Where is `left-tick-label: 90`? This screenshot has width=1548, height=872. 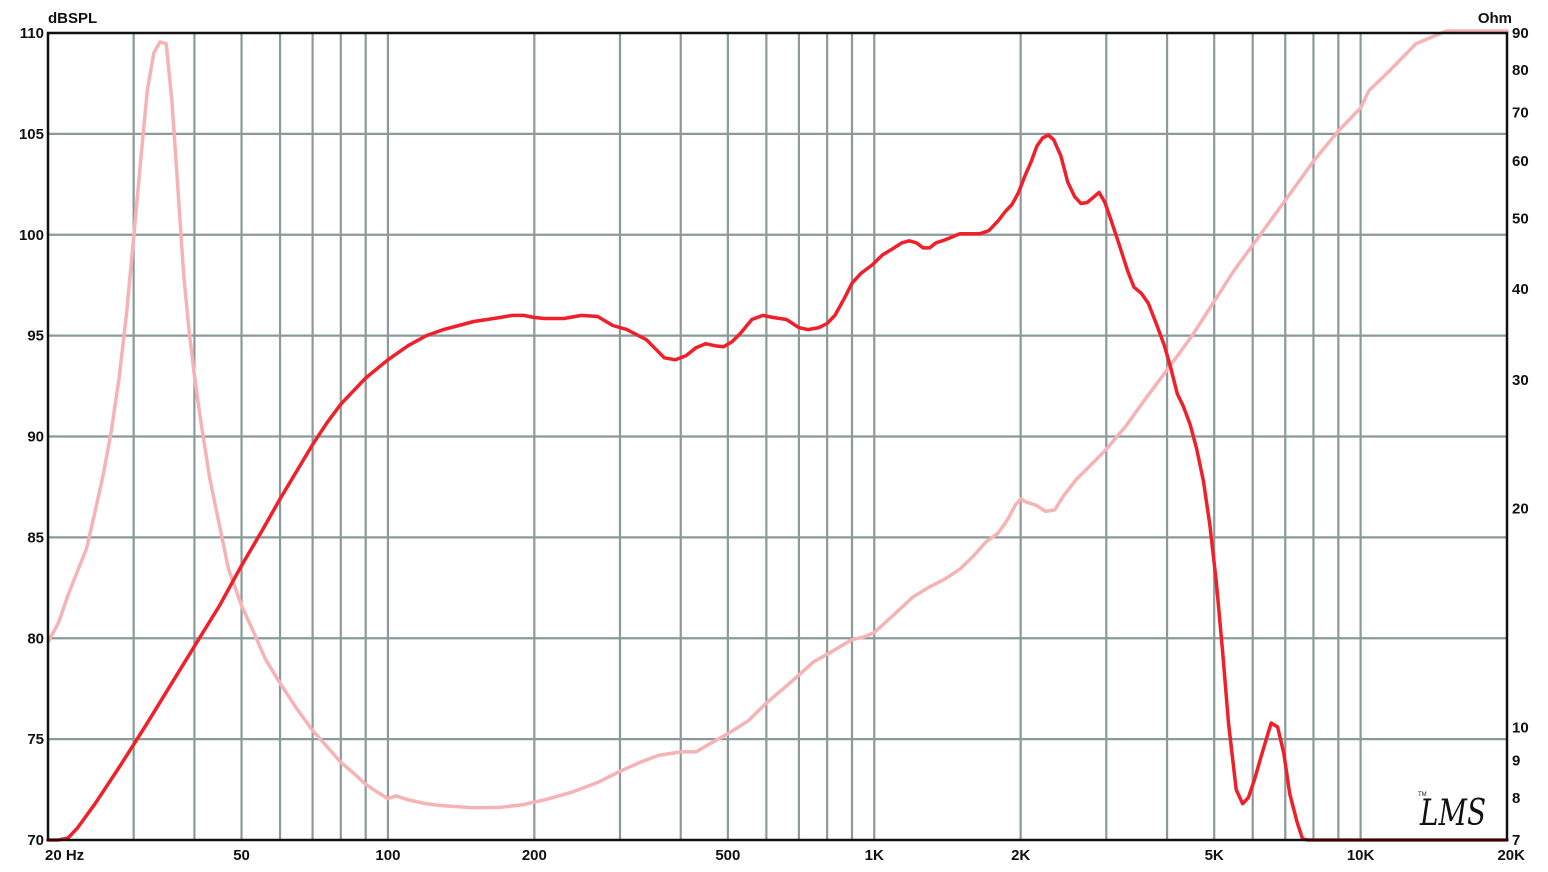 left-tick-label: 90 is located at coordinates (35, 437).